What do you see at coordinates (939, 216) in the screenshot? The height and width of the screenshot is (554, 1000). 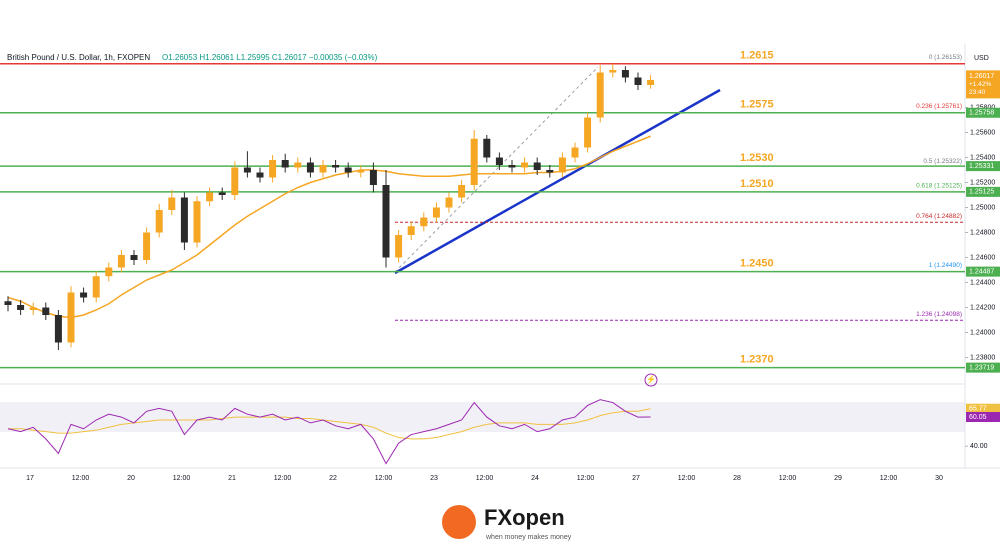 I see `fib-label: 0.764 (1.24882)` at bounding box center [939, 216].